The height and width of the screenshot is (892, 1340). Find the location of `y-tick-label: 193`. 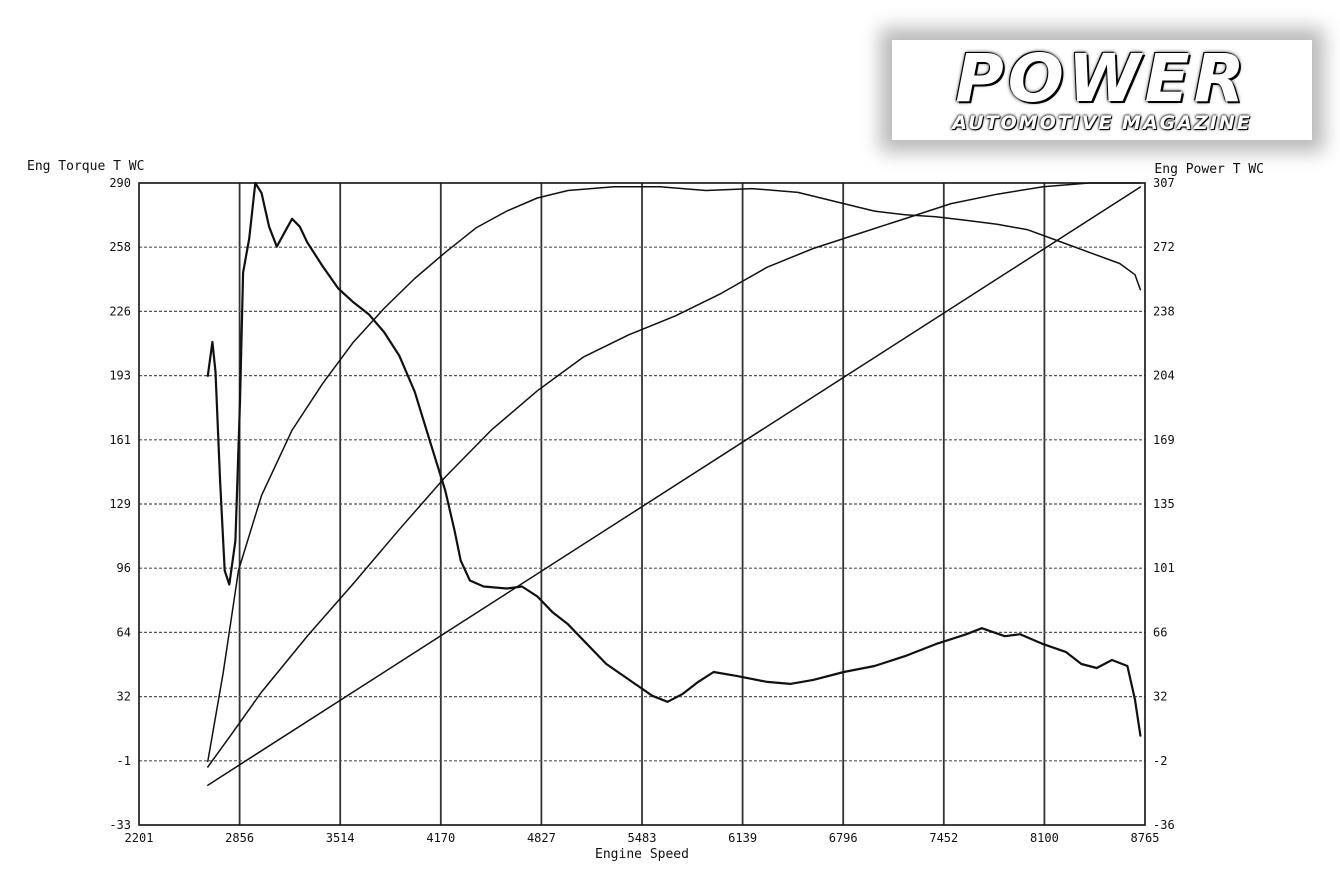

y-tick-label: 193 is located at coordinates (120, 376).